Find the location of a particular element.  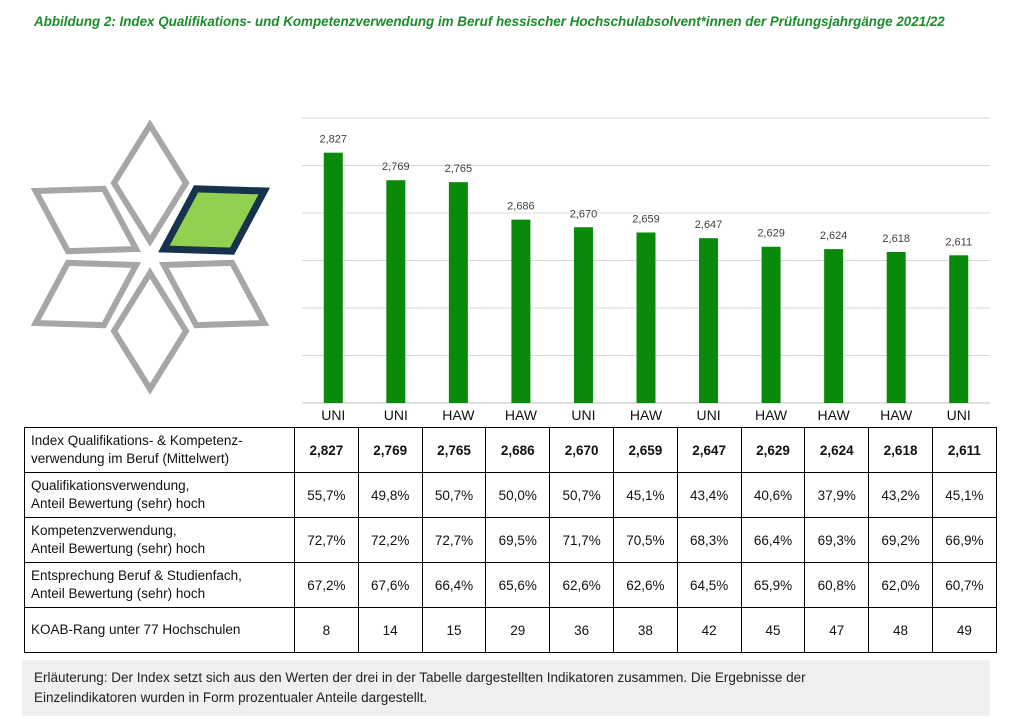

table-cell: 47 is located at coordinates (837, 630).